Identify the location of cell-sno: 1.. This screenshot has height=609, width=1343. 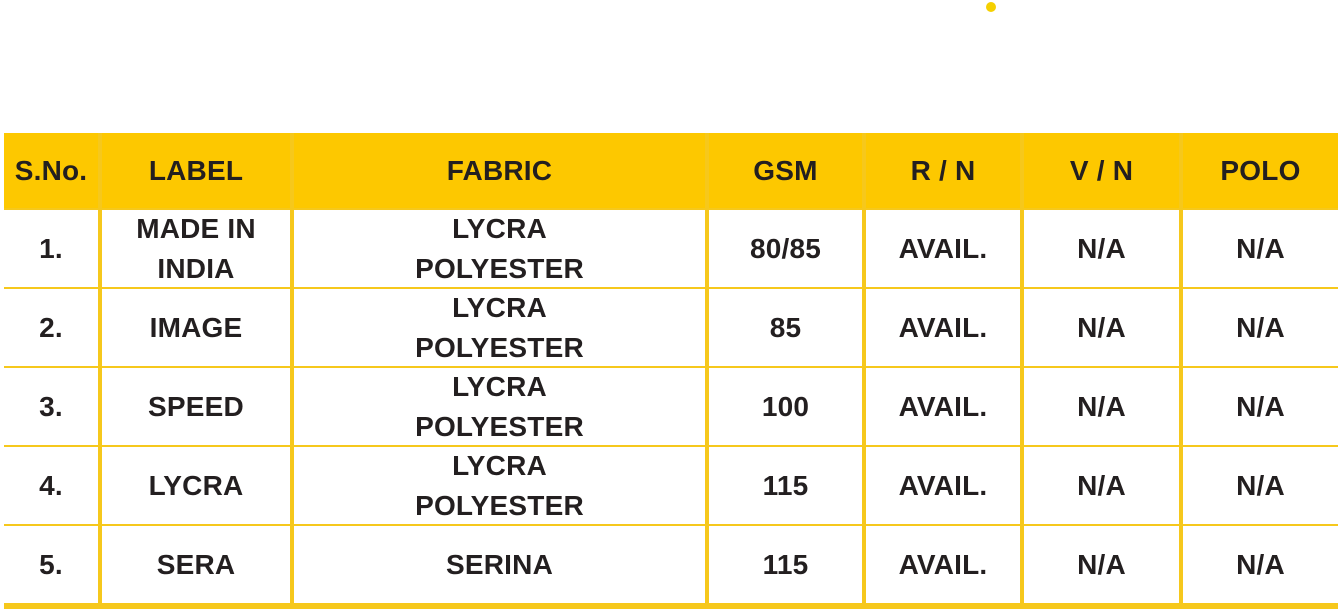
(51, 248).